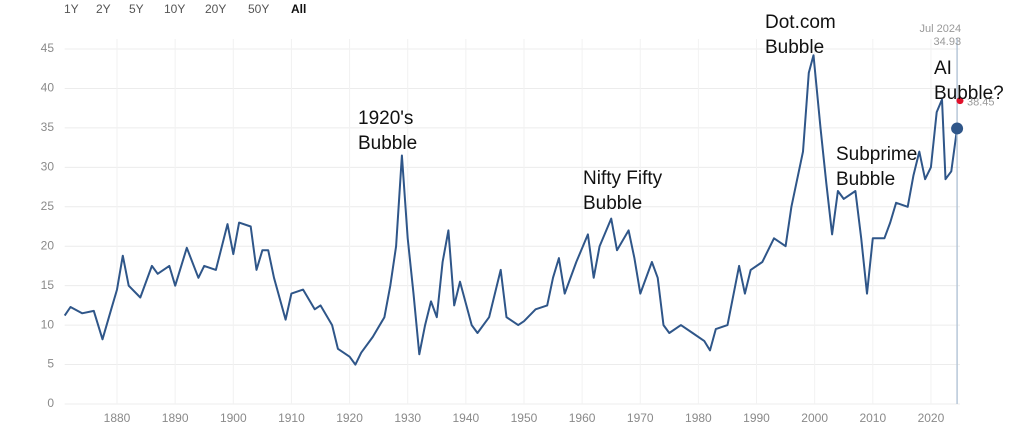 The image size is (1024, 433). I want to click on tooltip-value: 34.93, so click(948, 42).